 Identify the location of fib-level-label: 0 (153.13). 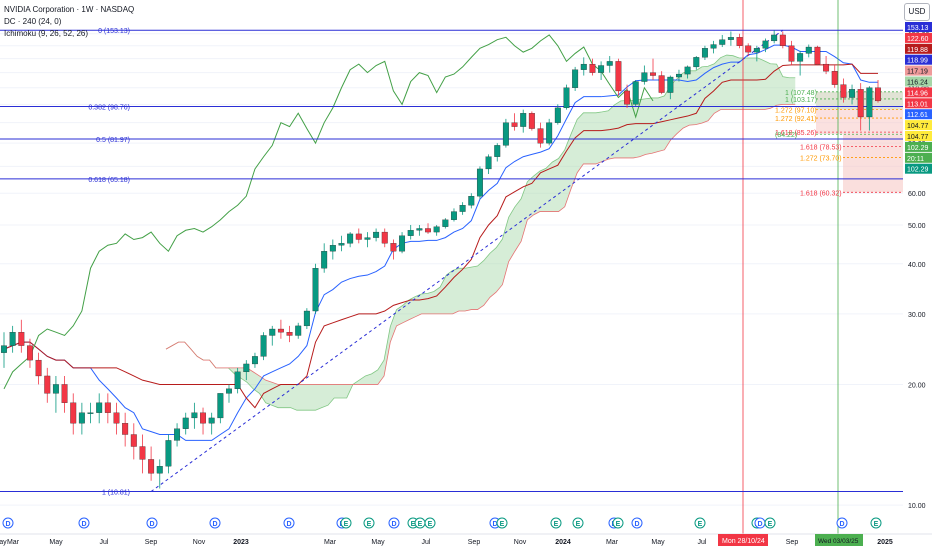
(114, 31).